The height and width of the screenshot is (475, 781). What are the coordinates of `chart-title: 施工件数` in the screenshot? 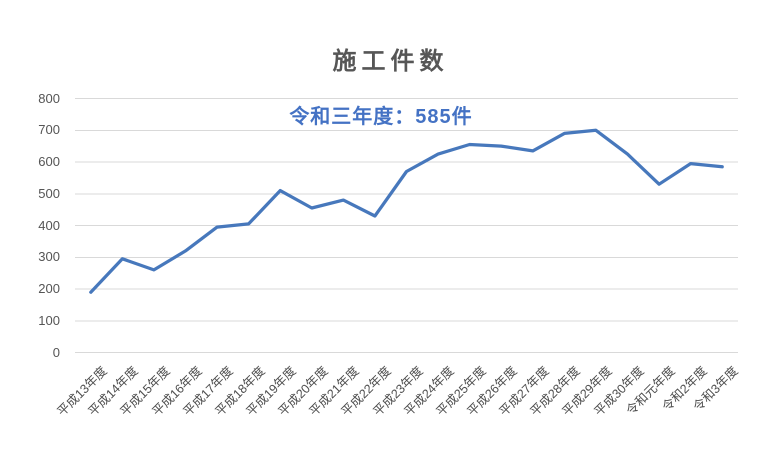 It's located at (390, 61).